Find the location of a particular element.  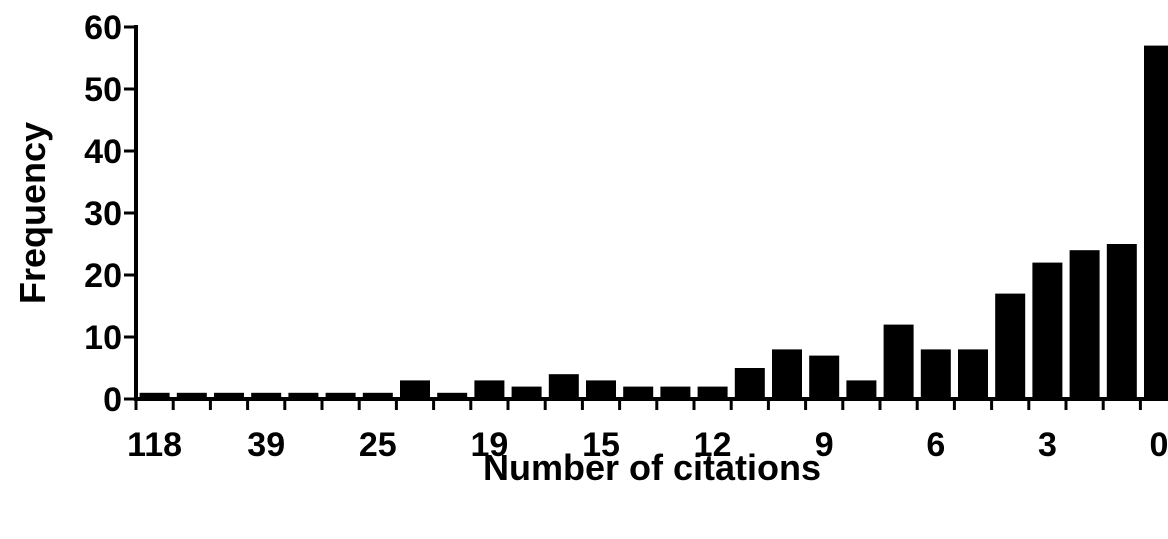

y-tick-label: 40 is located at coordinates (103, 152).